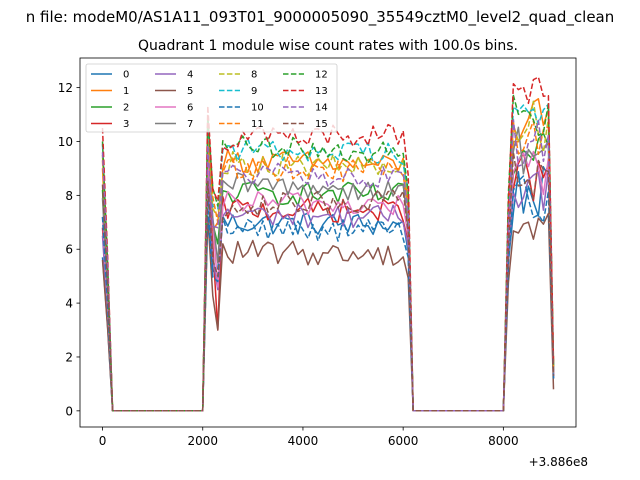  I want to click on legend-label-6: 6, so click(190, 108).